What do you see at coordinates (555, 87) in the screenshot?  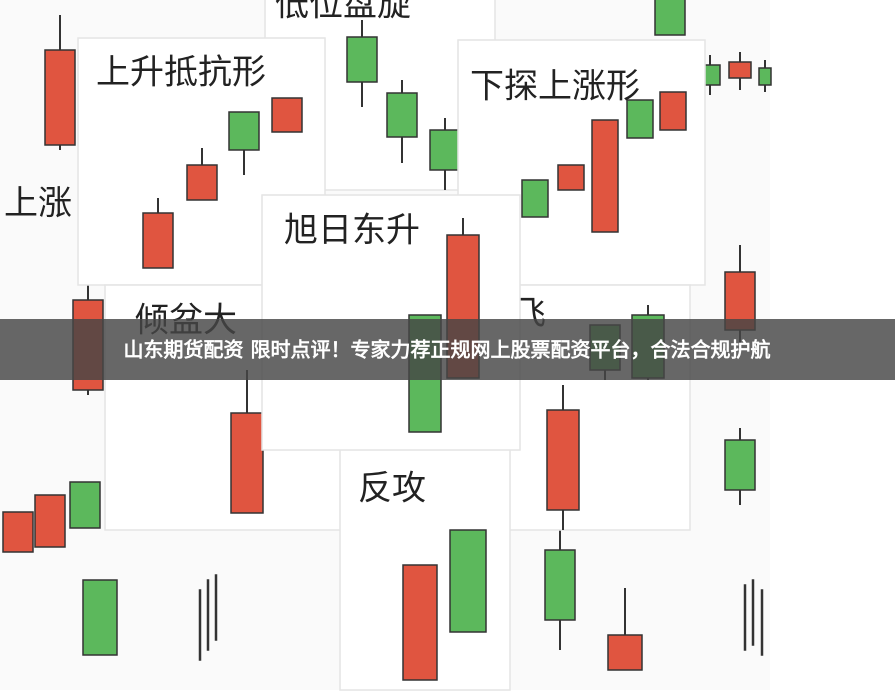 I see `card-label: 下探上涨形` at bounding box center [555, 87].